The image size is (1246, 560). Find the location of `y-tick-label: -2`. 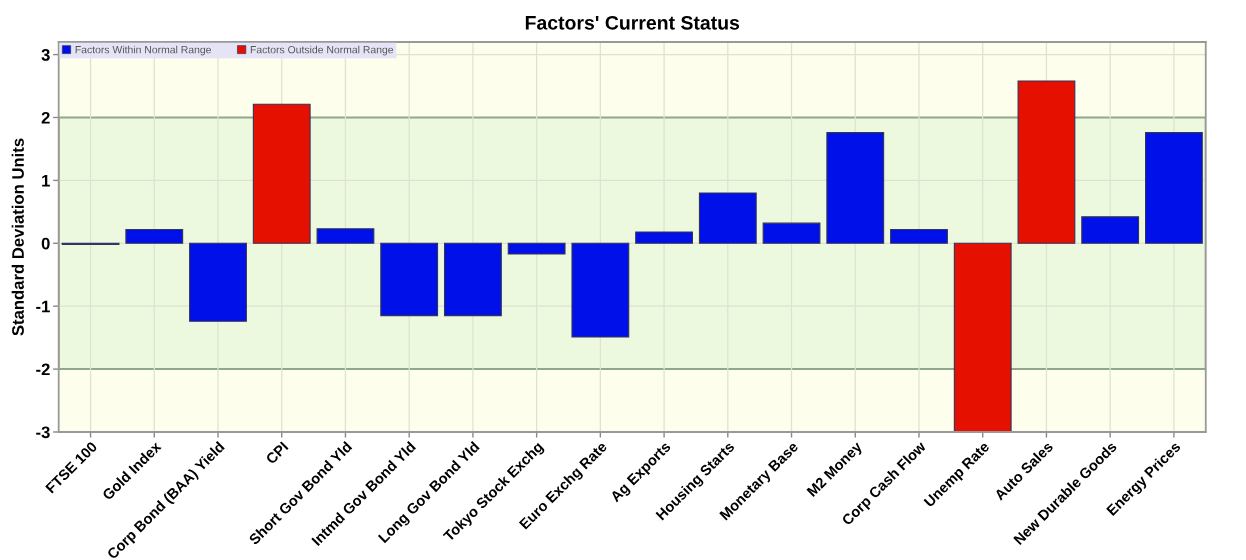

y-tick-label: -2 is located at coordinates (43, 369).